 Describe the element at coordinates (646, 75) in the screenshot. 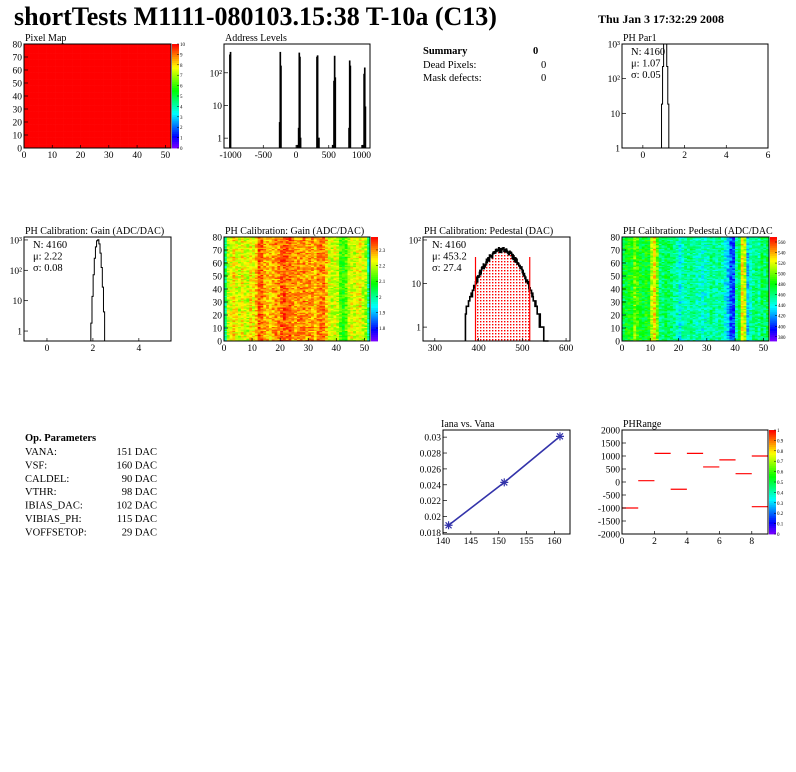

I see `stat-sigma: σ: 0.05` at that location.